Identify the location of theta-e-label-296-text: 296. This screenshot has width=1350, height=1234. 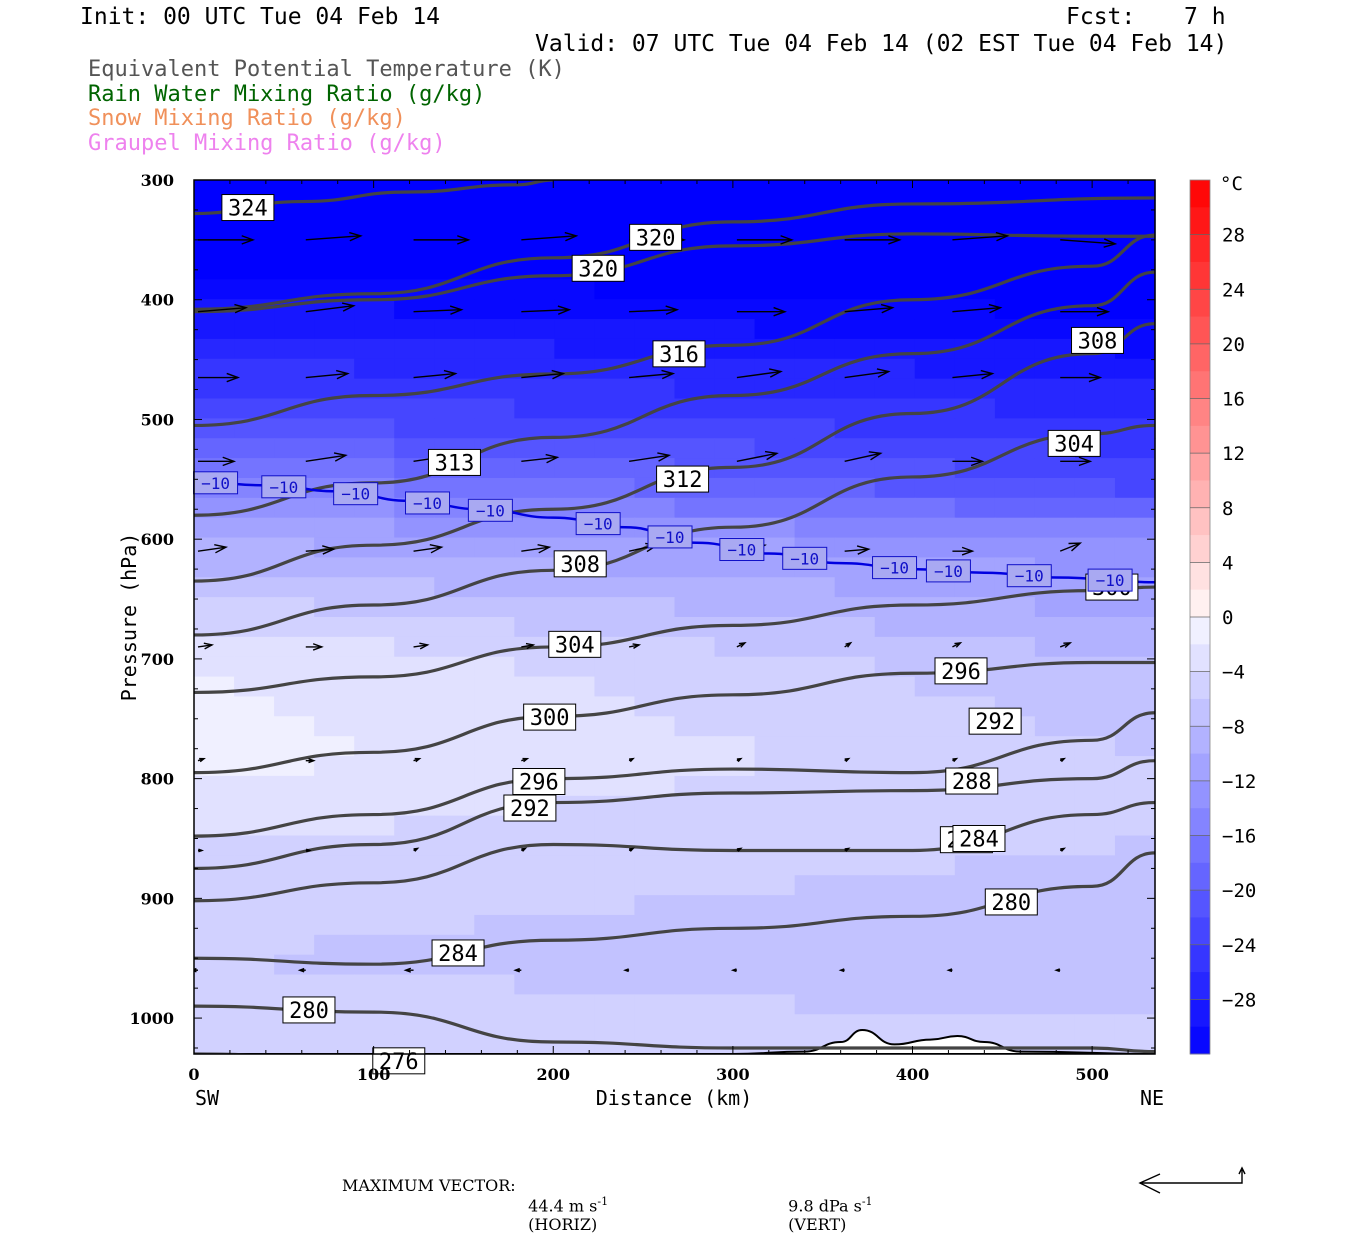
(961, 672).